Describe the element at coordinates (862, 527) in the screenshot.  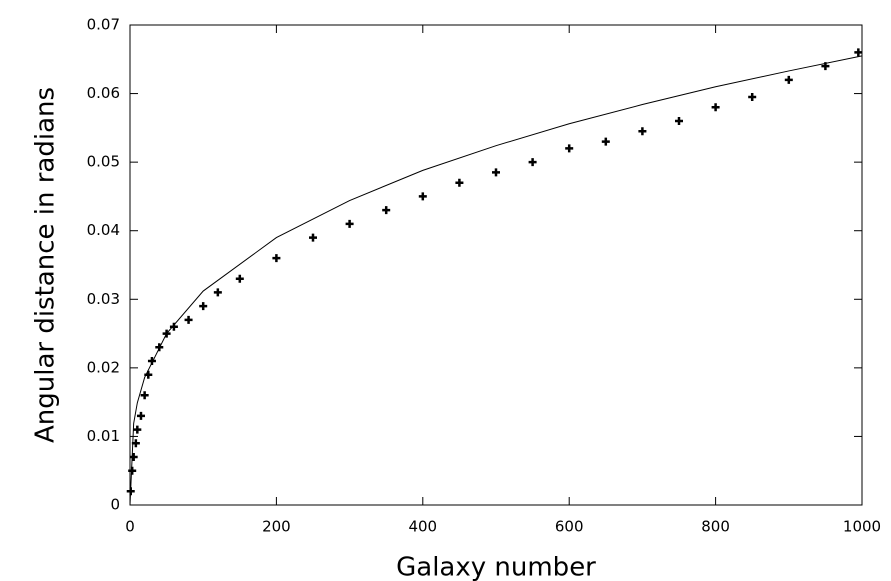
I see `x-tick-label: 1000` at that location.